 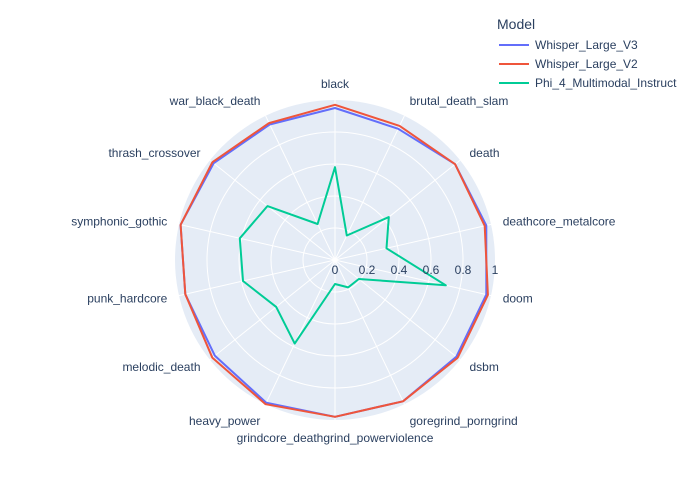 I want to click on category-label: black, so click(x=335, y=84).